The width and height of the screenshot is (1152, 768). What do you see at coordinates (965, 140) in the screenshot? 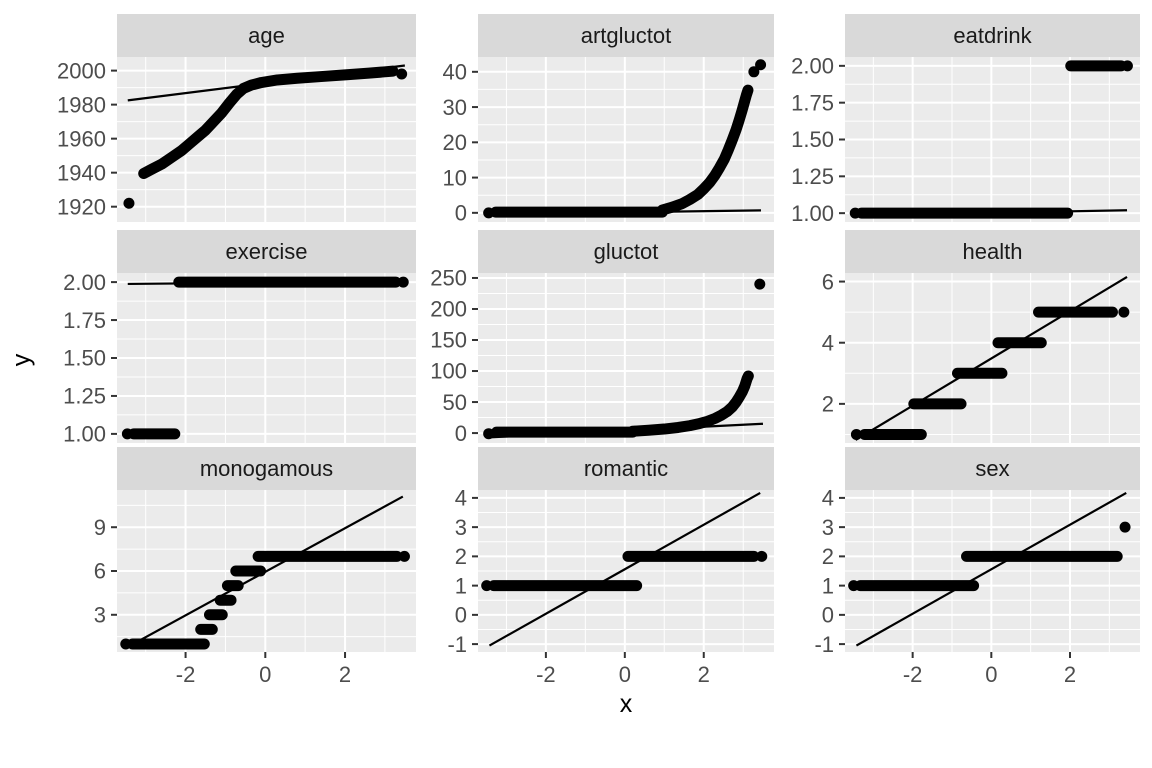
I see `facet-plot-eatdrink: 1.00 1.25 1.50 1.75 2.00` at bounding box center [965, 140].